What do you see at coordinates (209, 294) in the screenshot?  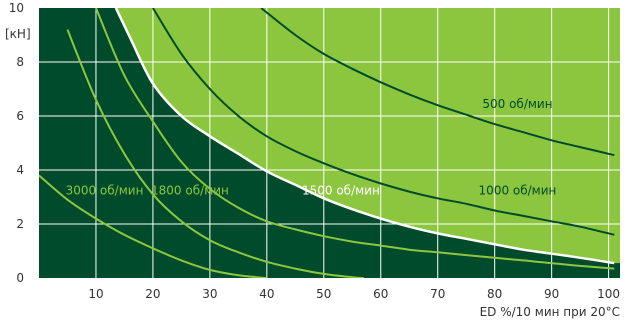 I see `x-tick-label: 30` at bounding box center [209, 294].